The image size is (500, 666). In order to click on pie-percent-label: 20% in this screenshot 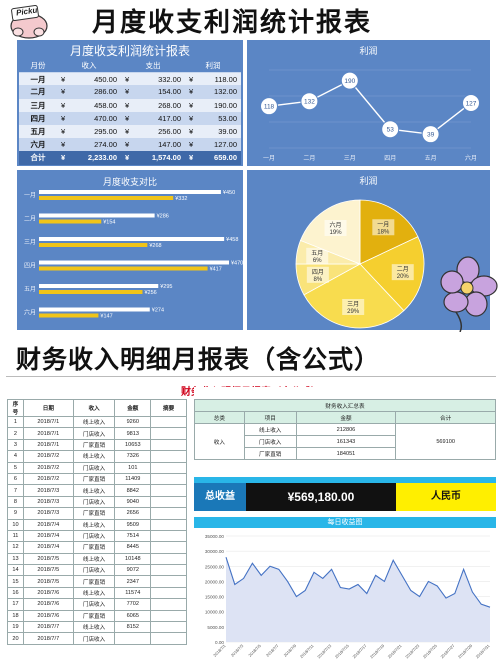, I will do `click(403, 277)`.